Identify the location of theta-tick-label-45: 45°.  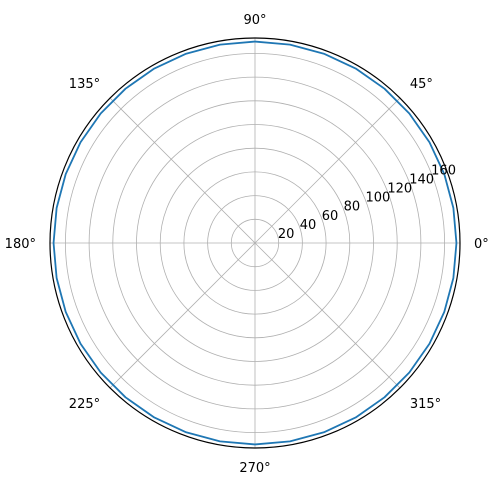
(421, 84).